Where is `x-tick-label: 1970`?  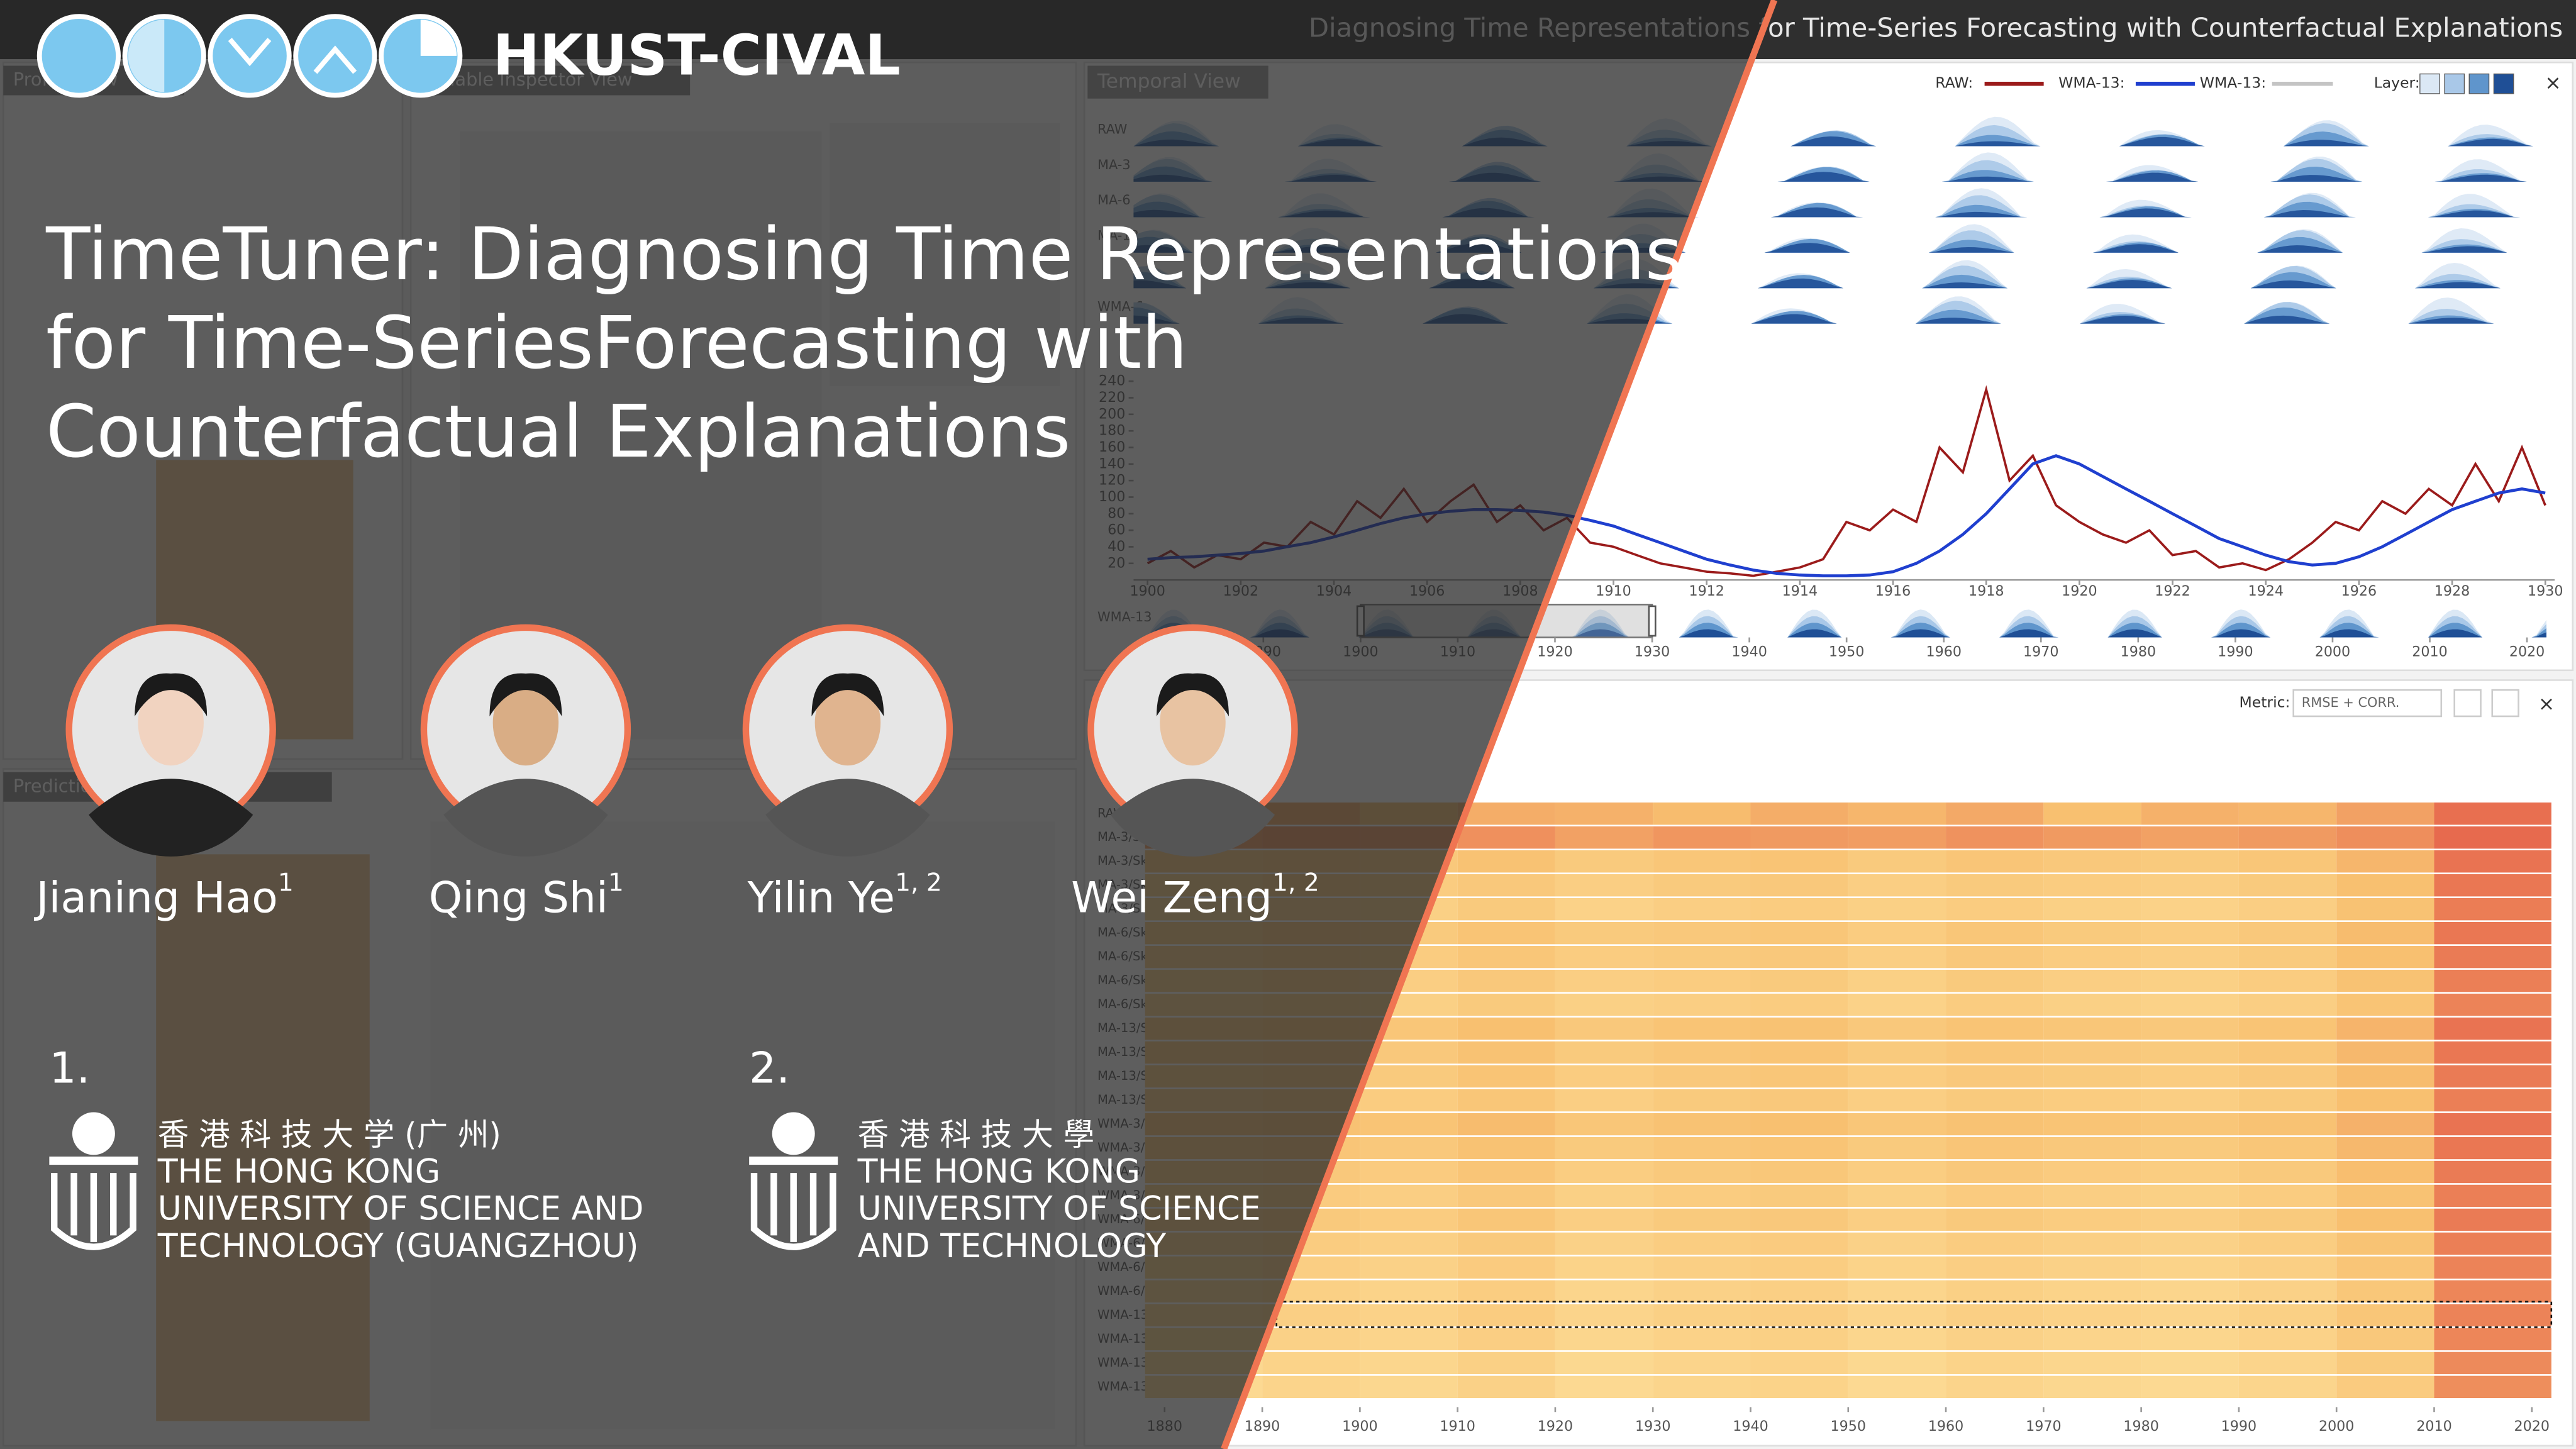 x-tick-label: 1970 is located at coordinates (2040, 652).